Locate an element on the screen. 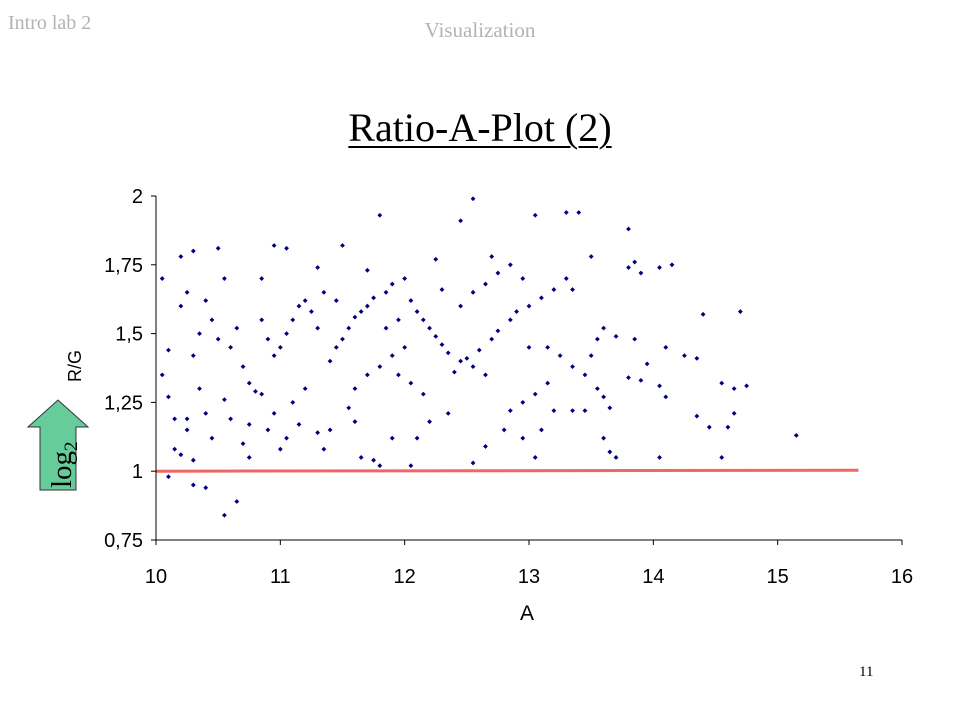 The height and width of the screenshot is (720, 960). x-tick-label: 12 is located at coordinates (405, 577).